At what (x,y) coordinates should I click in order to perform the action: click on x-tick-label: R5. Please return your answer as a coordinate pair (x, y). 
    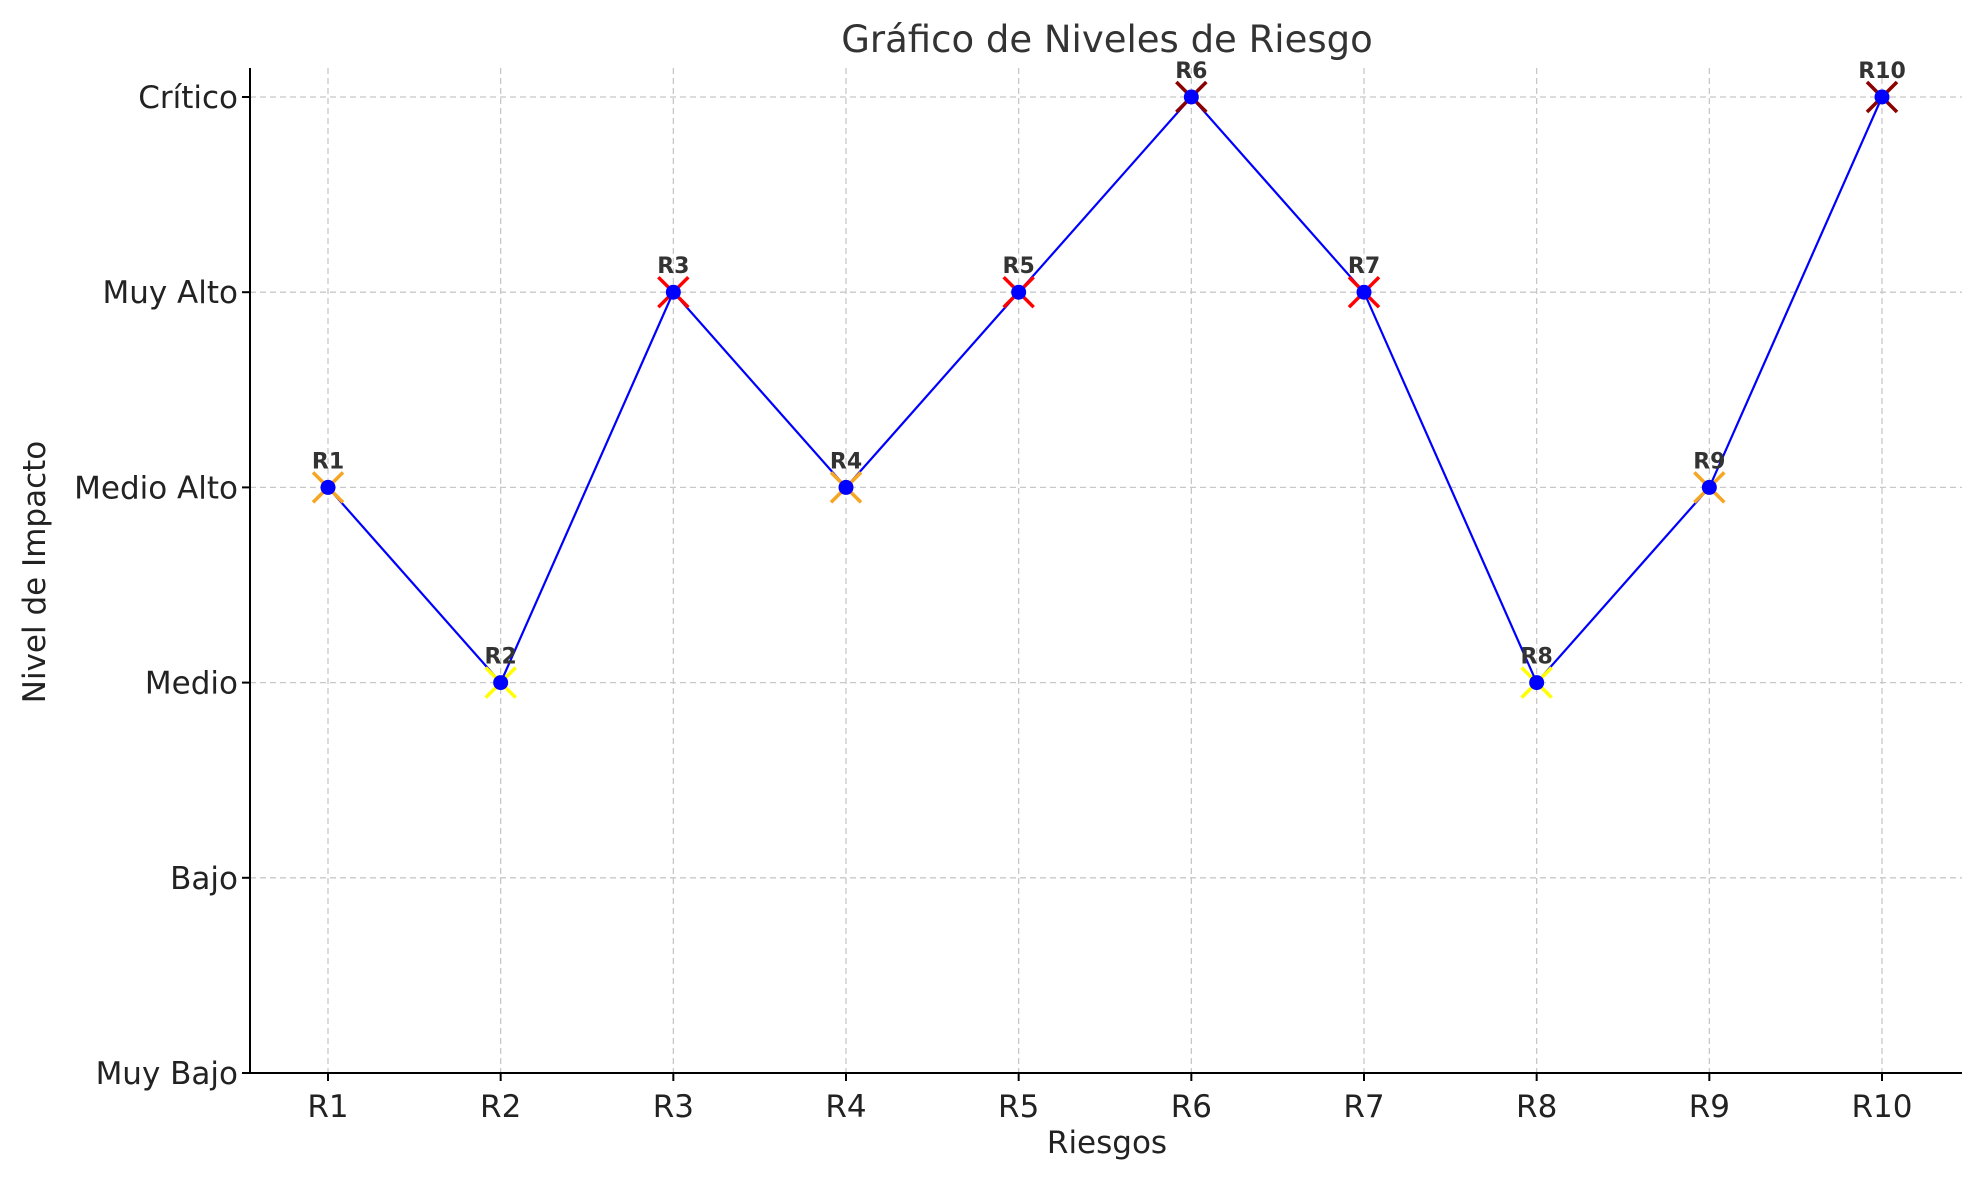
    Looking at the image, I should click on (1018, 1107).